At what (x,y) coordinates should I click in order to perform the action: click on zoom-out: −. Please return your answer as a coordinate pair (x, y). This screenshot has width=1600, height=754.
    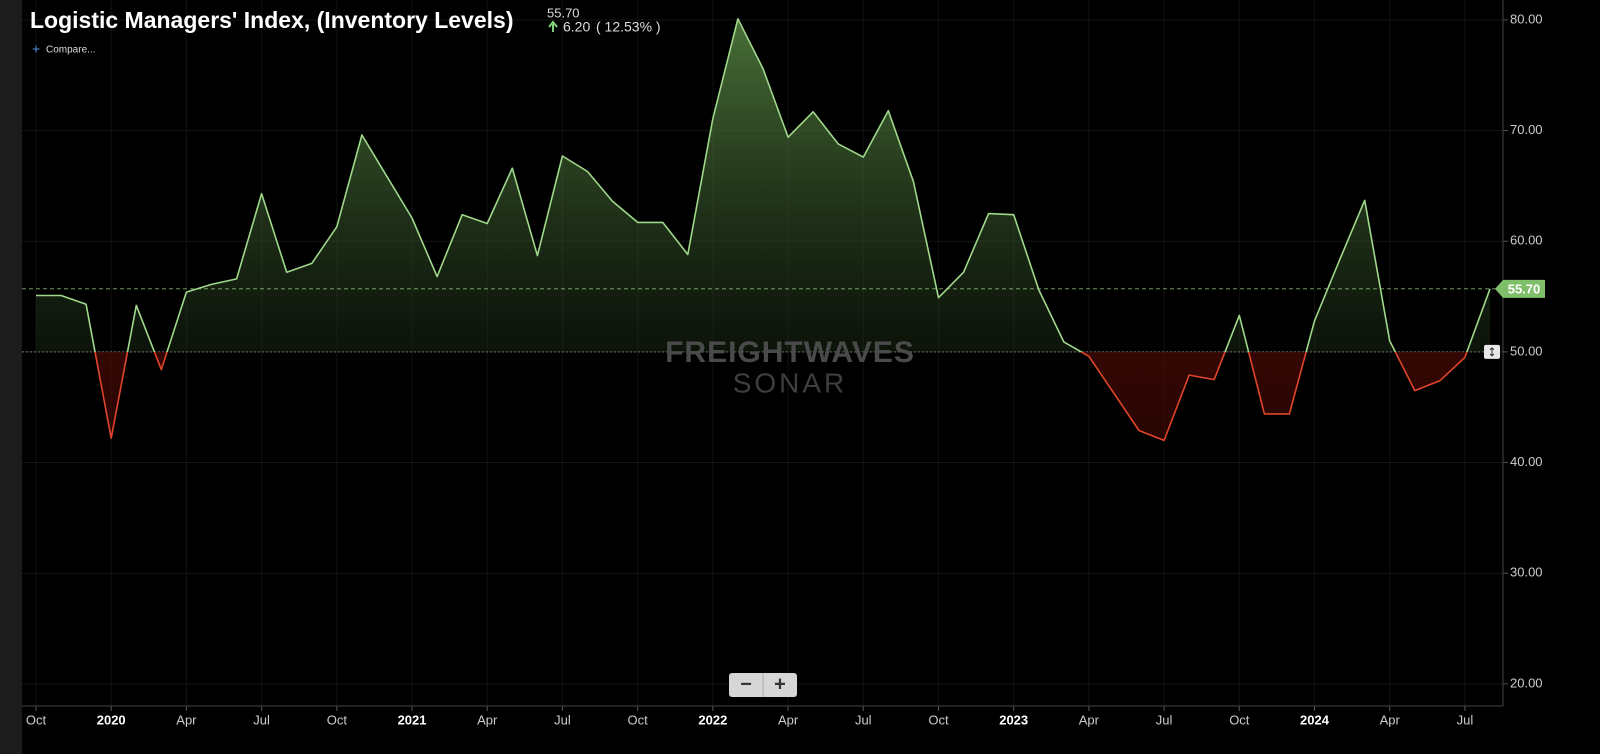
    Looking at the image, I should click on (746, 684).